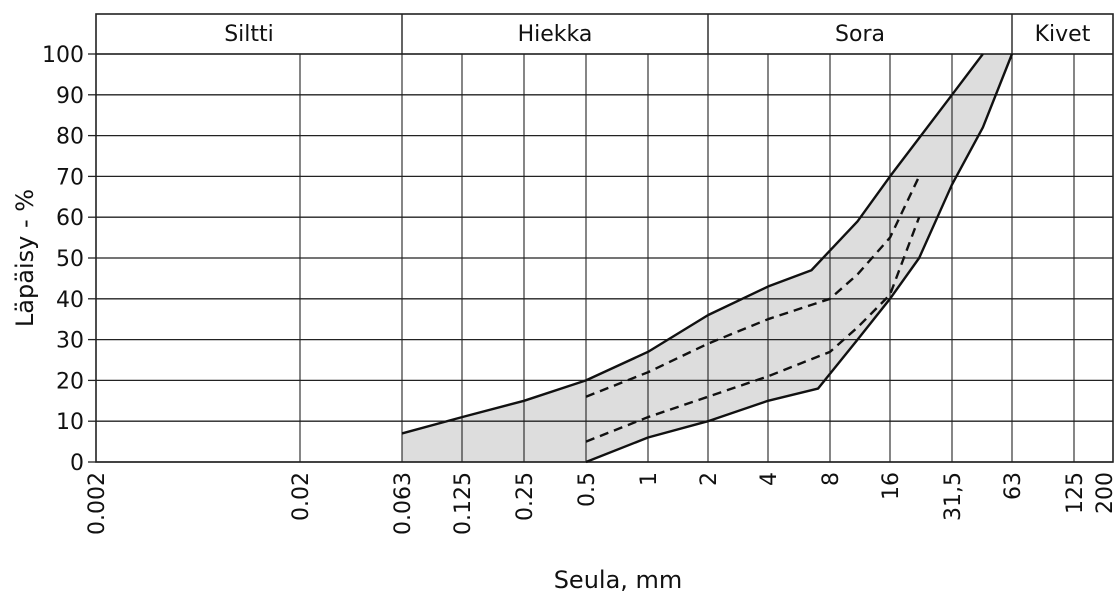 The height and width of the screenshot is (599, 1120). What do you see at coordinates (70, 218) in the screenshot?
I see `y-tick-label: 60` at bounding box center [70, 218].